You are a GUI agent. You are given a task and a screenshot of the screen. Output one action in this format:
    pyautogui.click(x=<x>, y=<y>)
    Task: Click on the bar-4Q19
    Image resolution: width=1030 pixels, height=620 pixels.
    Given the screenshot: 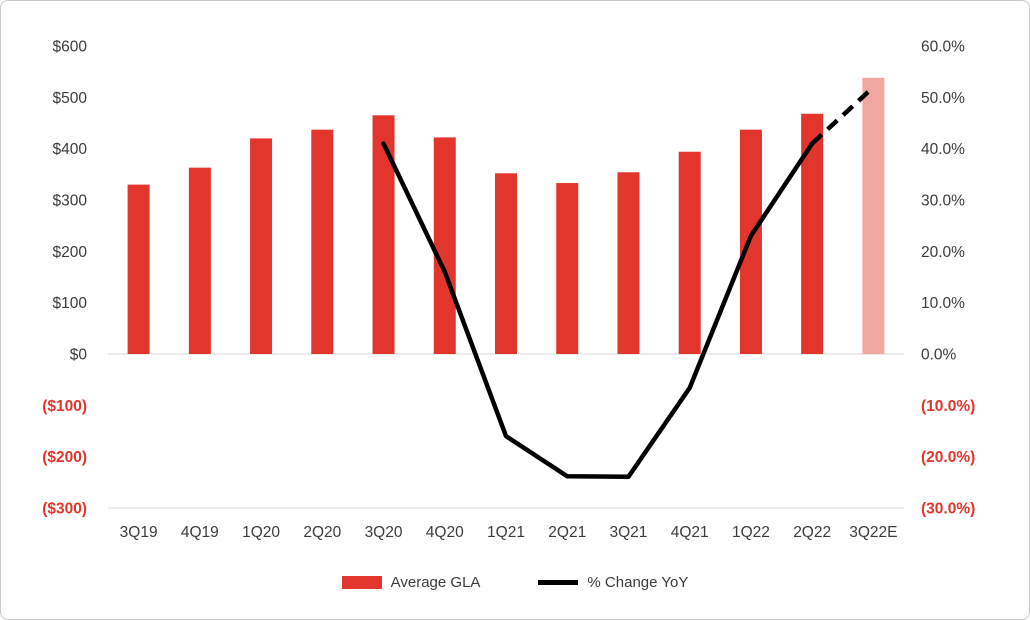 What is the action you would take?
    pyautogui.click(x=199, y=260)
    